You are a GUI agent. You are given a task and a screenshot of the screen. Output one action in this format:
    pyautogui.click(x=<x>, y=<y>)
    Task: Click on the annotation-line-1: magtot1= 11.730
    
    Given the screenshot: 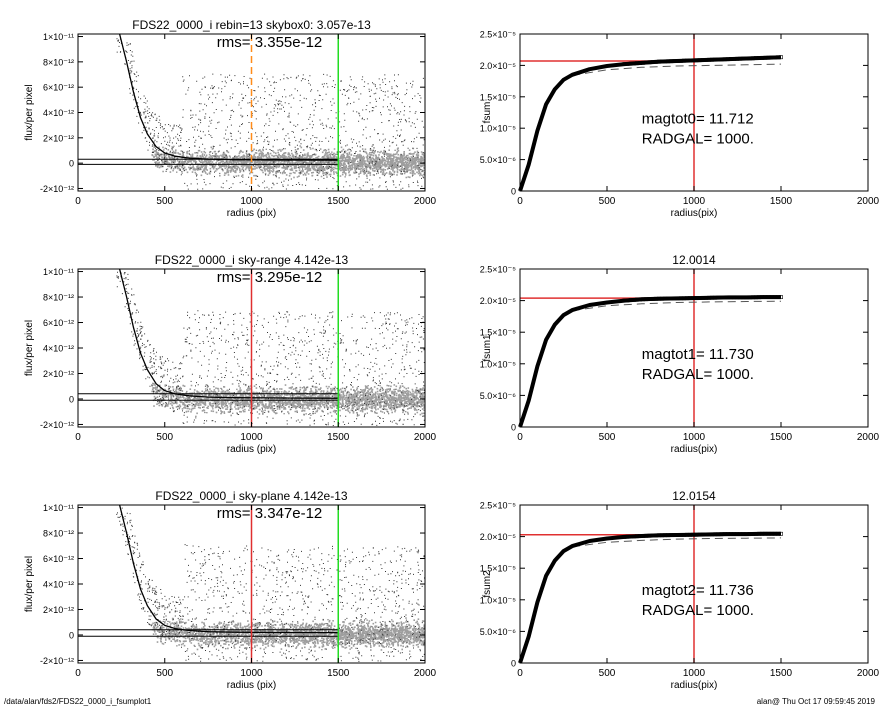 What is the action you would take?
    pyautogui.click(x=698, y=354)
    